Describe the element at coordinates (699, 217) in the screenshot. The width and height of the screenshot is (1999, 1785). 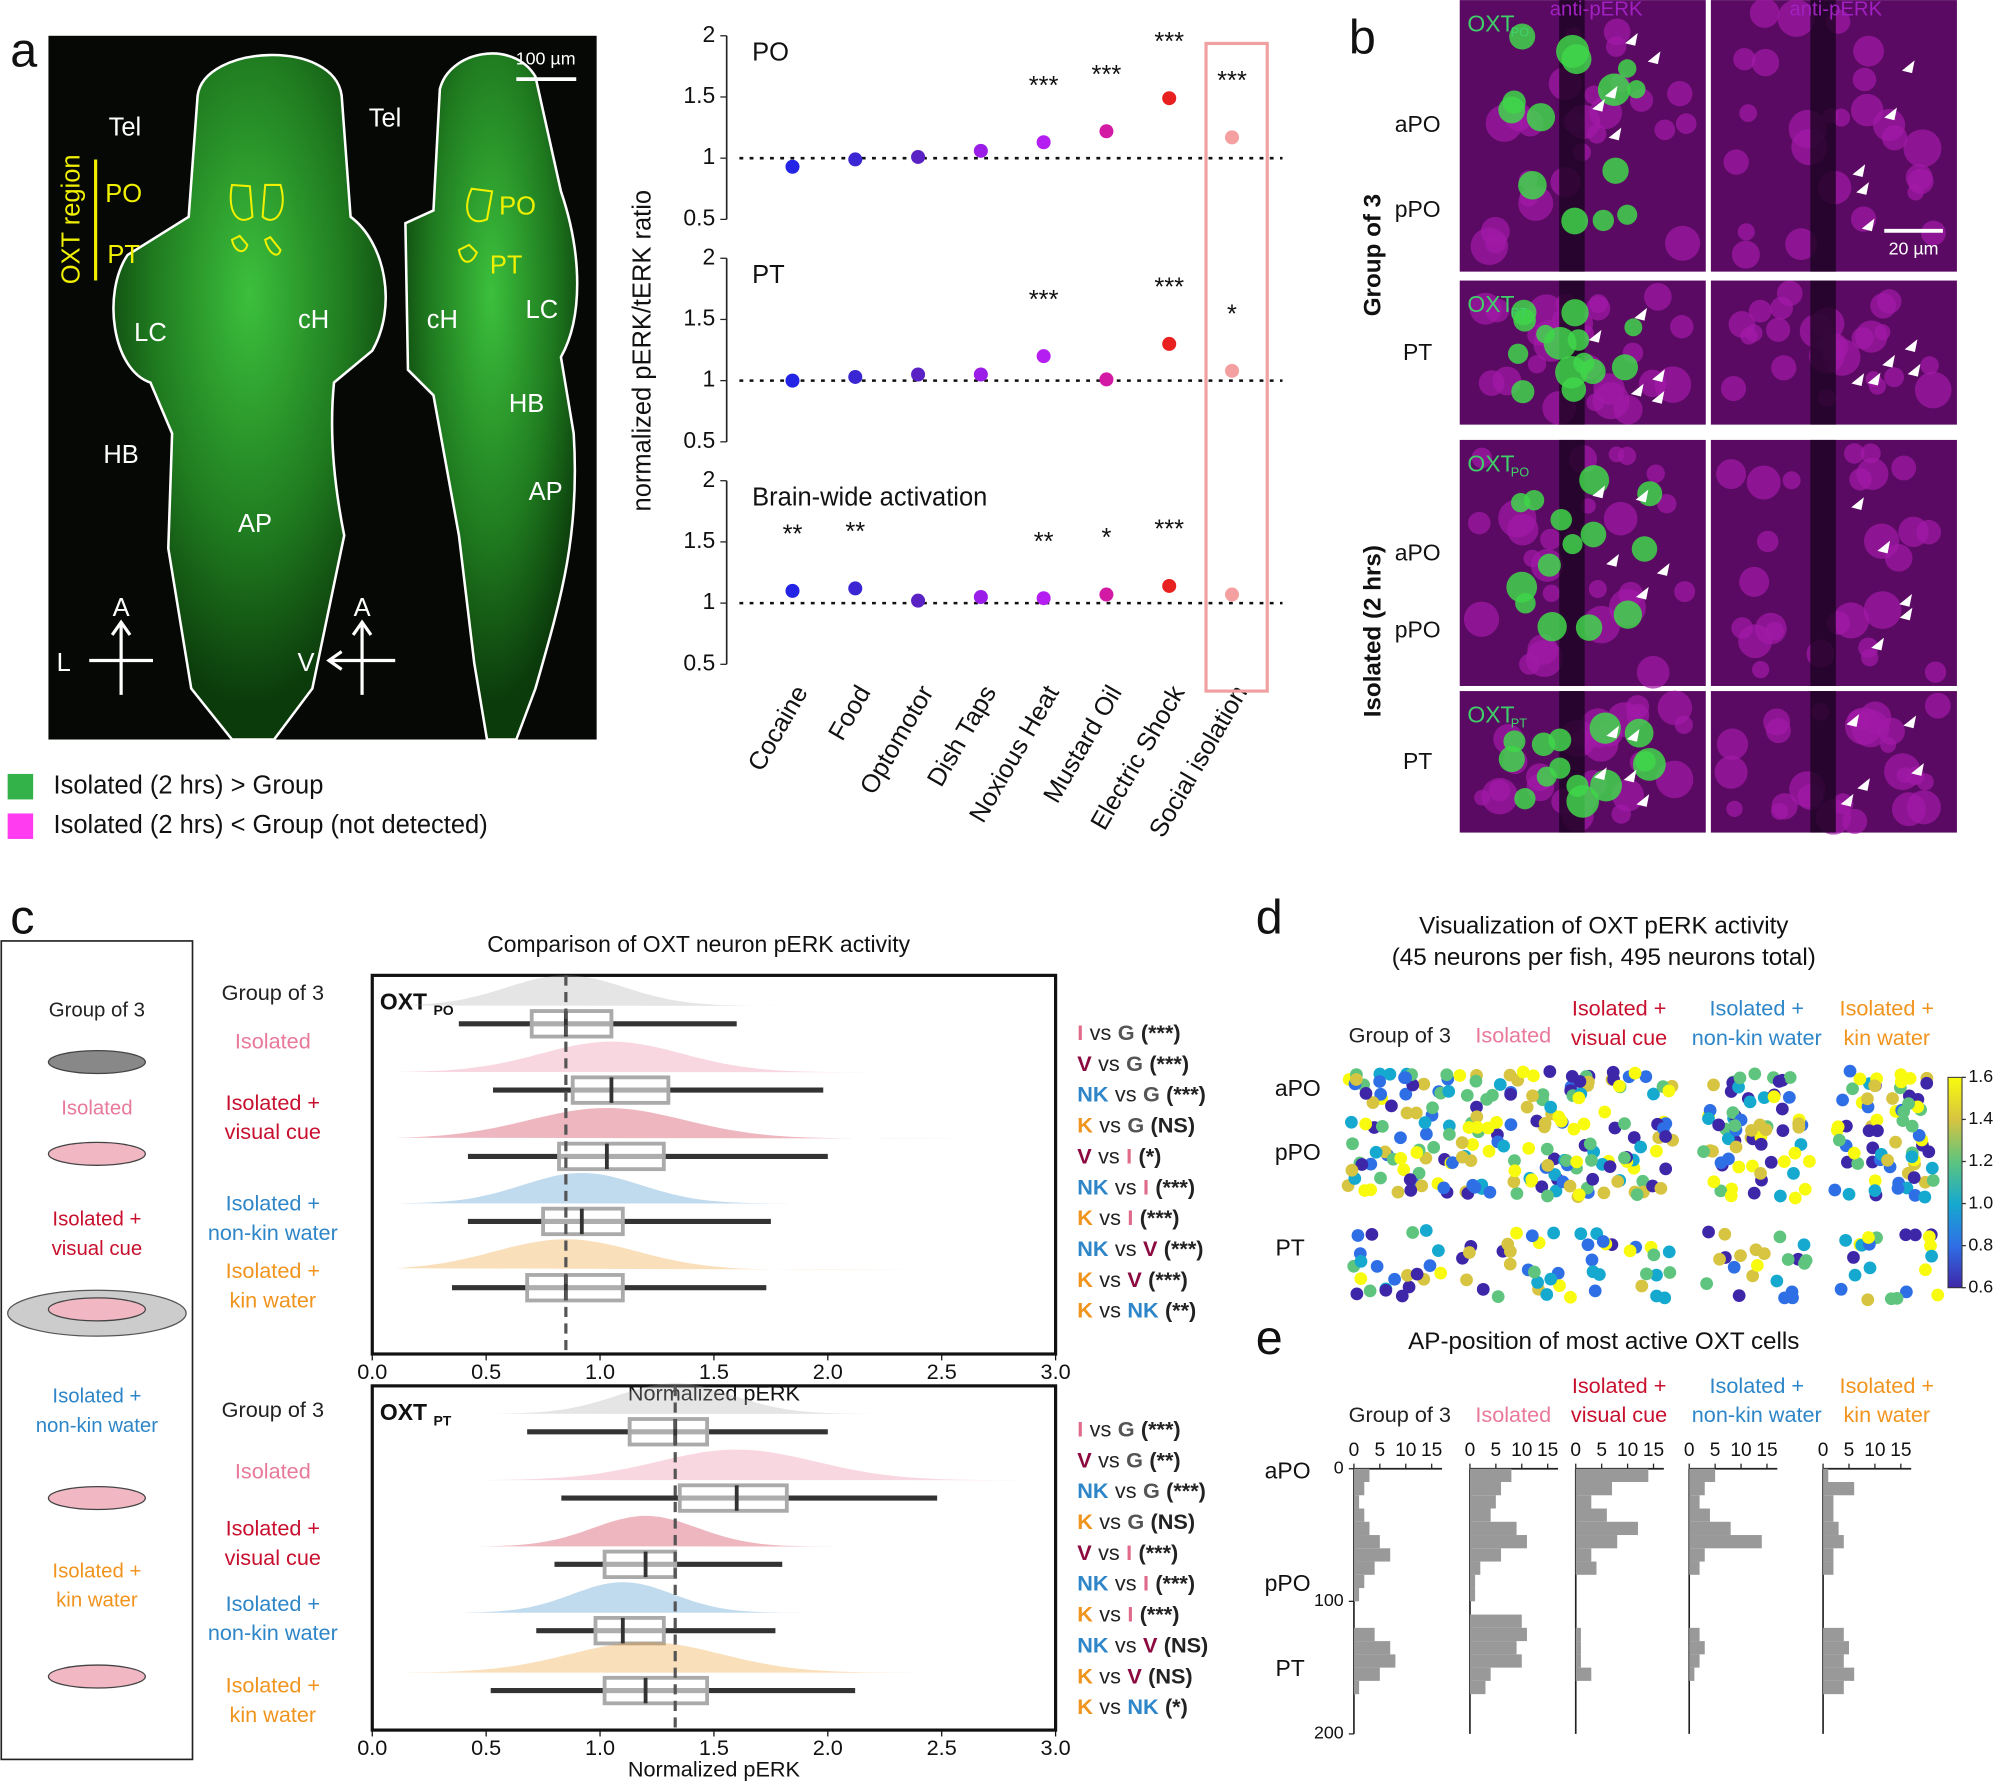
I see `y-tick-label: 0.5` at that location.